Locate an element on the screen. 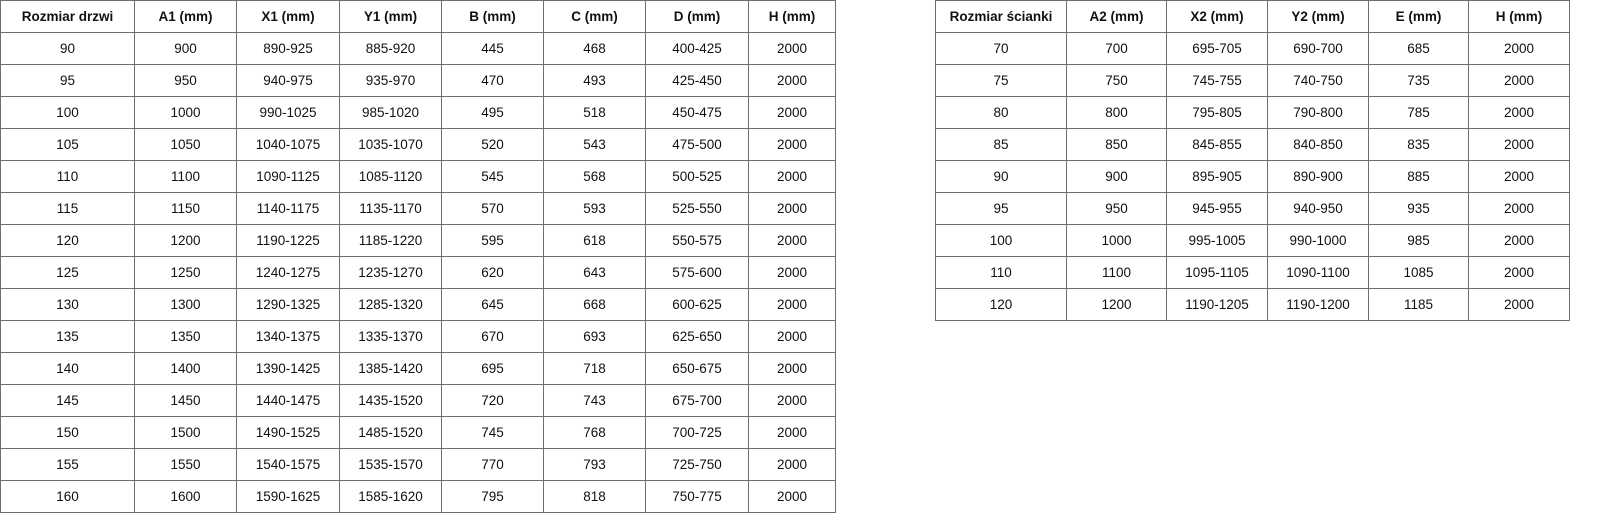  column-header: Rozmiar drzwi is located at coordinates (67, 16).